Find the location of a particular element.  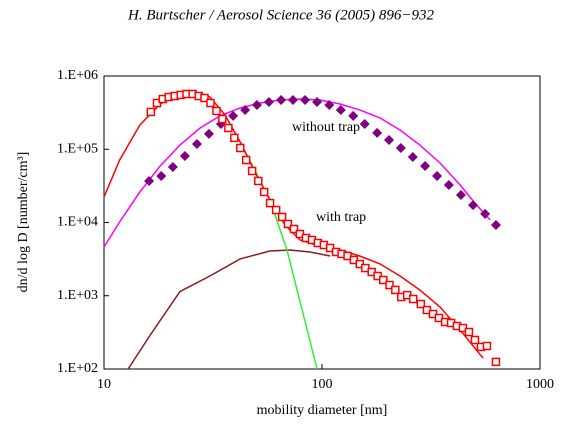

x-tick-label: 100 is located at coordinates (322, 384).